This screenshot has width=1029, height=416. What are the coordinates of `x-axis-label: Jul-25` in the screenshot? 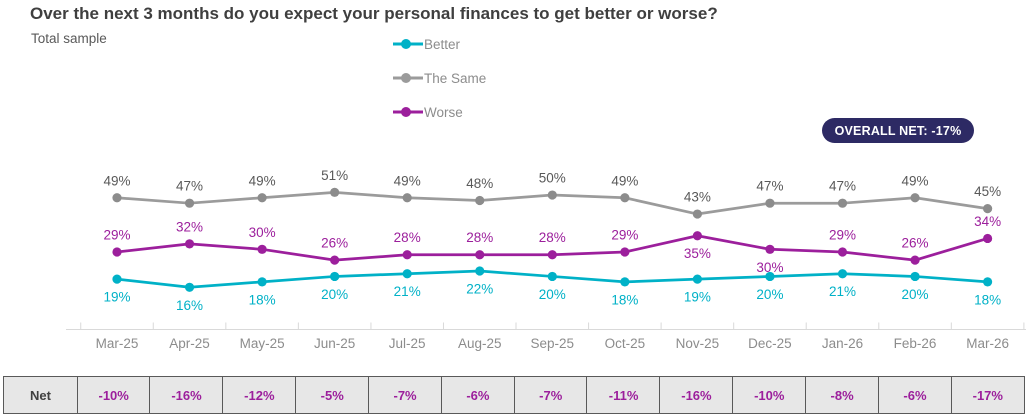 It's located at (407, 343).